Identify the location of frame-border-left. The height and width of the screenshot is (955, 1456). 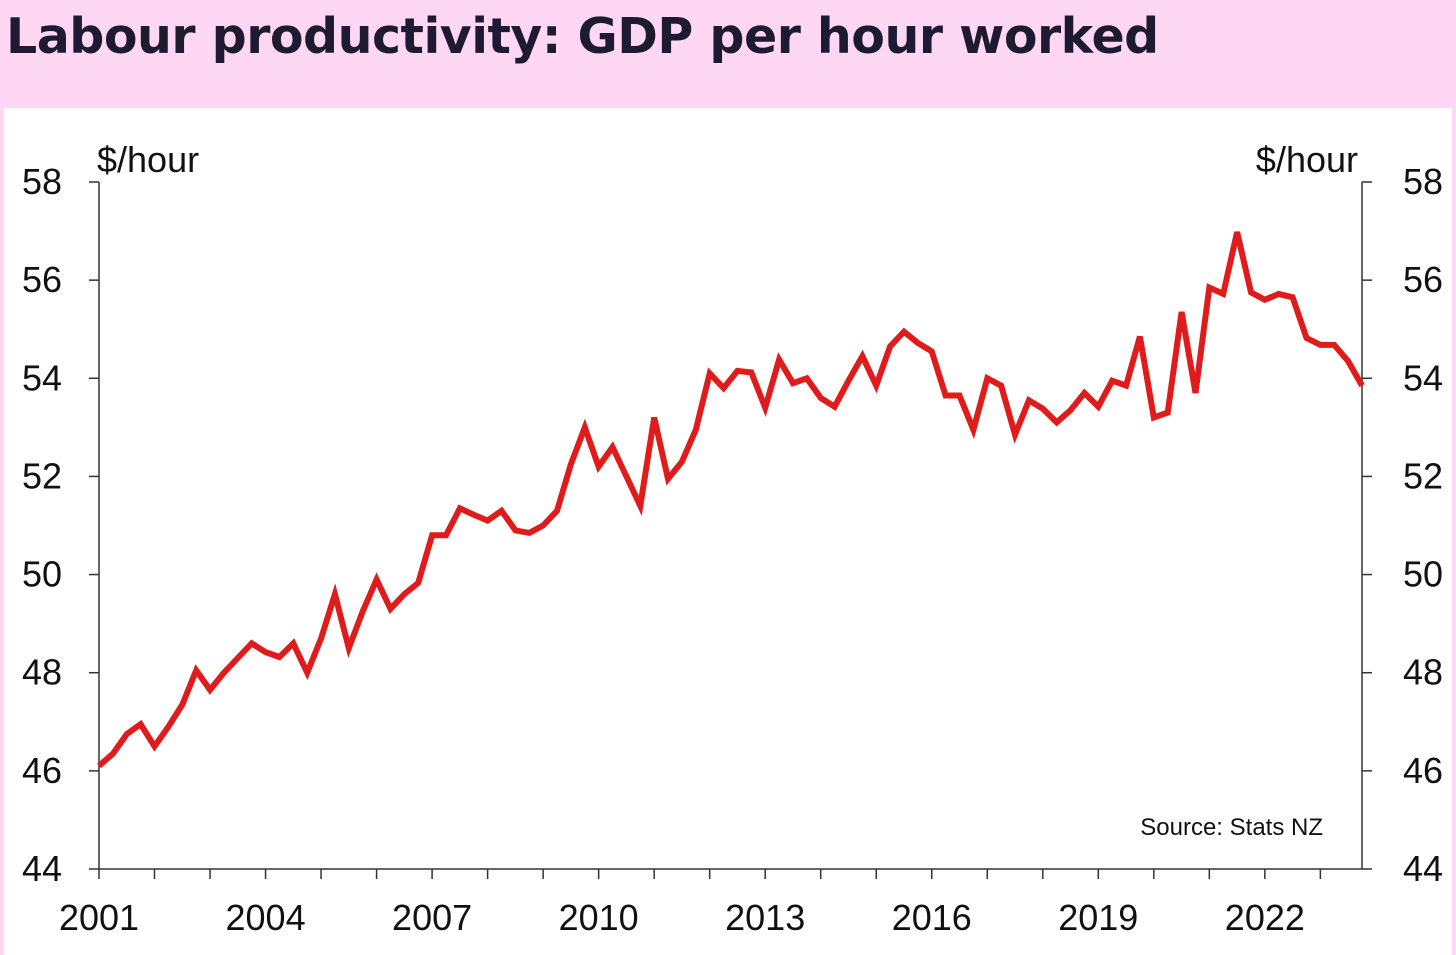
(2, 531).